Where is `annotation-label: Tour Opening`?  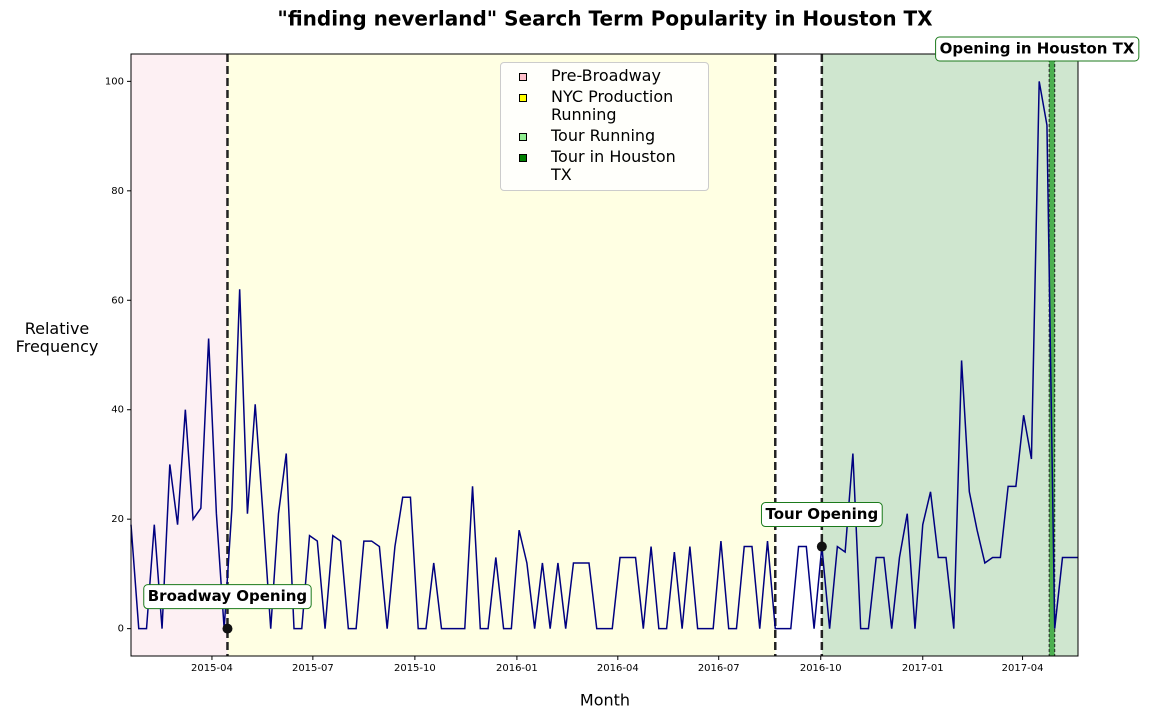
annotation-label: Tour Opening is located at coordinates (821, 514).